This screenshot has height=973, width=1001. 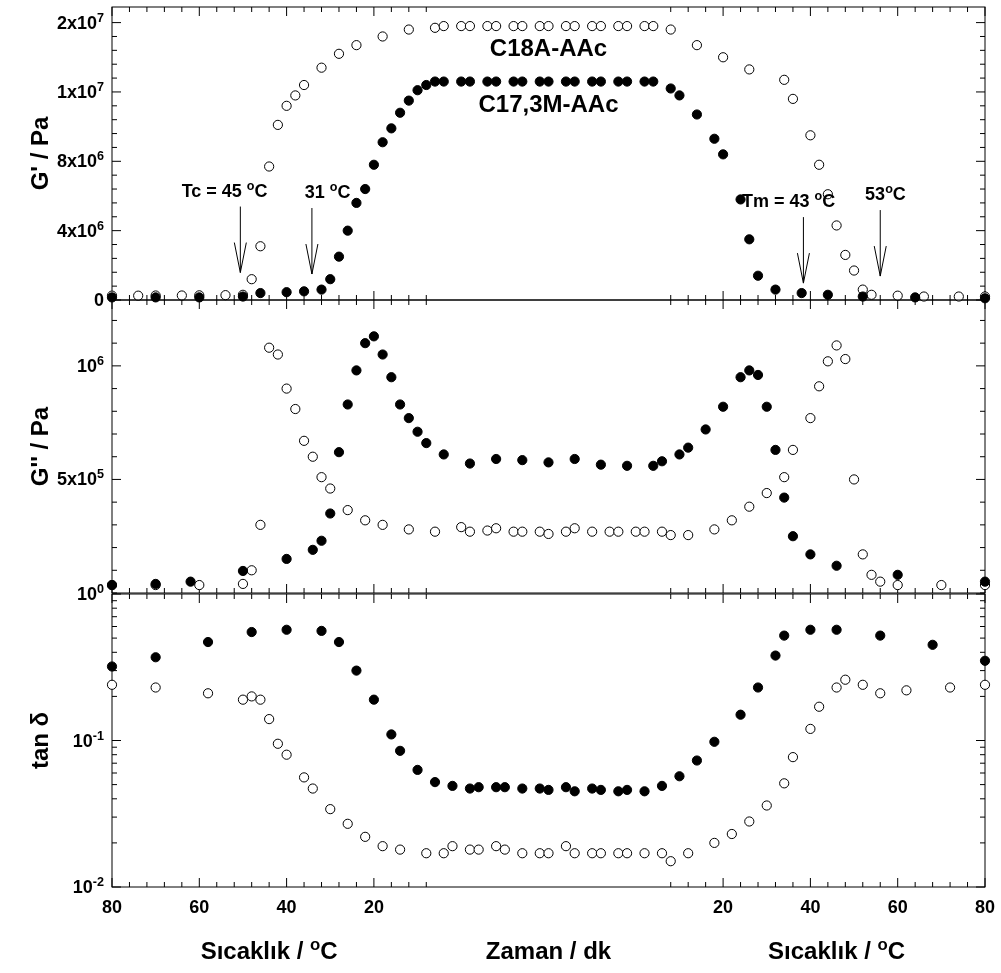 I want to click on y-tick-label: 0, so click(x=98, y=300).